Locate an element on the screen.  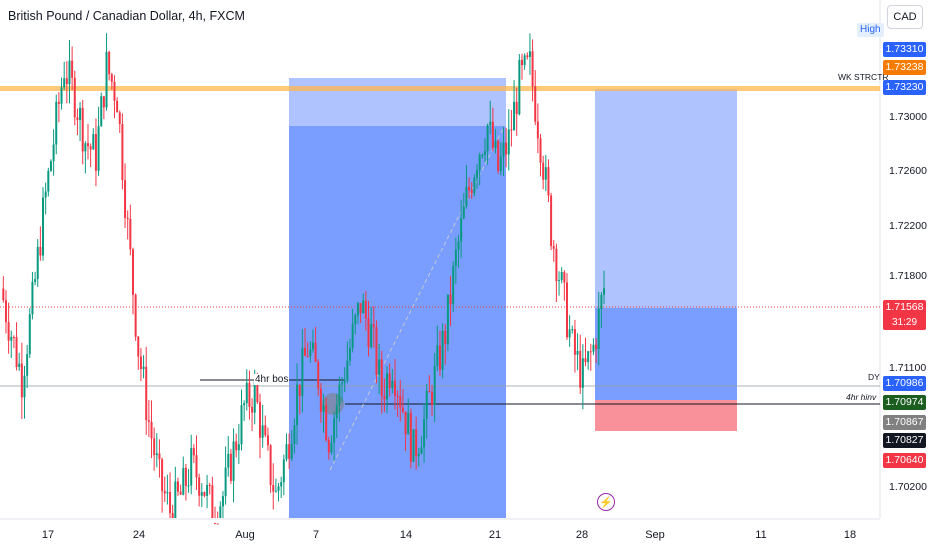
level-badge-1-70974: 1.70974 is located at coordinates (904, 402).